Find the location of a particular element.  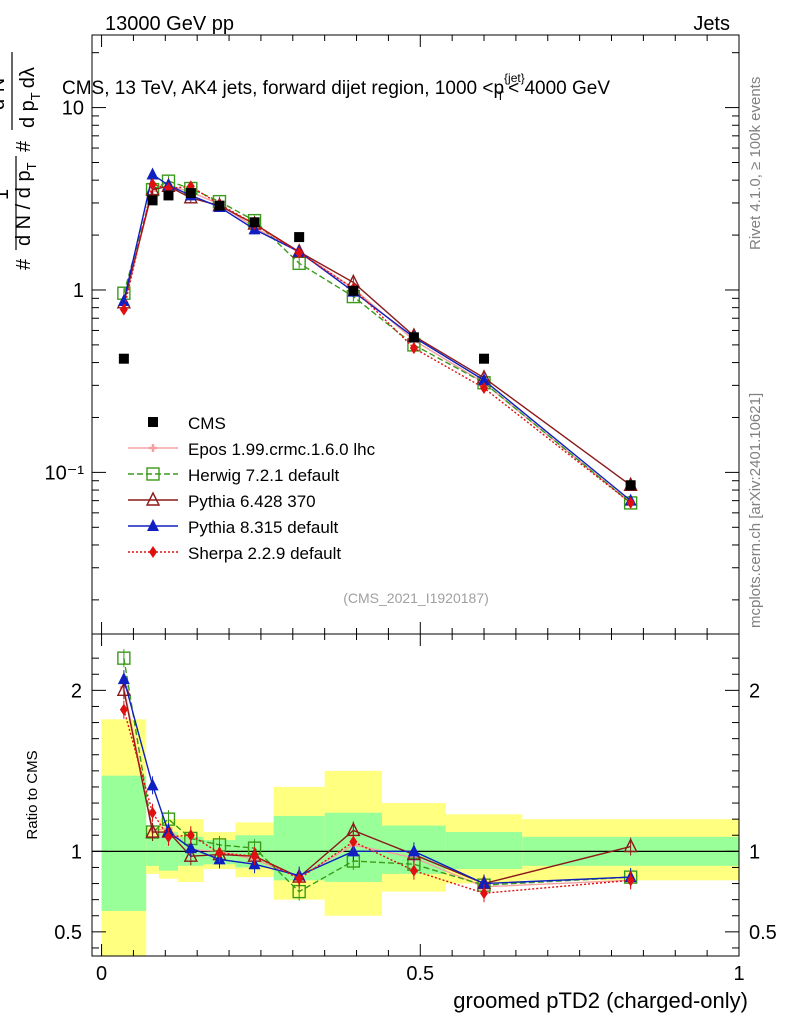

mcplots-label: mcplots.cern.ch [arXiv:2401.10621] is located at coordinates (755, 510).